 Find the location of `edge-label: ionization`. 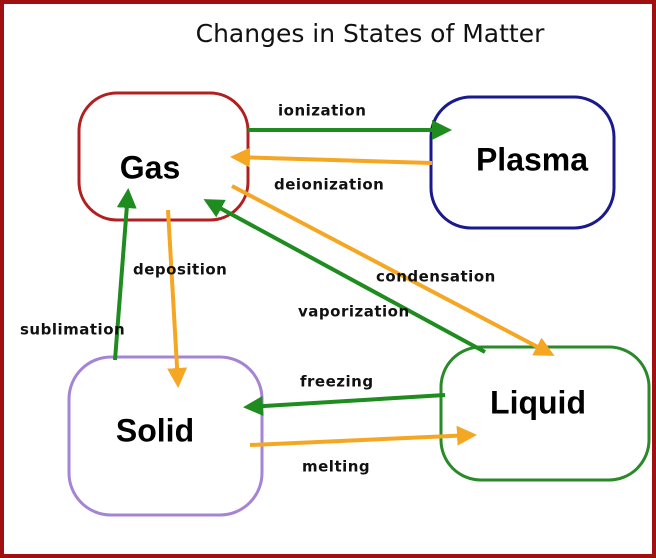

edge-label: ionization is located at coordinates (322, 111).